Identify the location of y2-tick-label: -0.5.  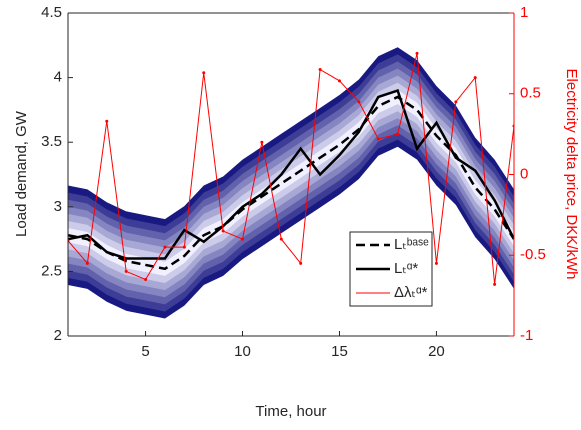
(533, 254).